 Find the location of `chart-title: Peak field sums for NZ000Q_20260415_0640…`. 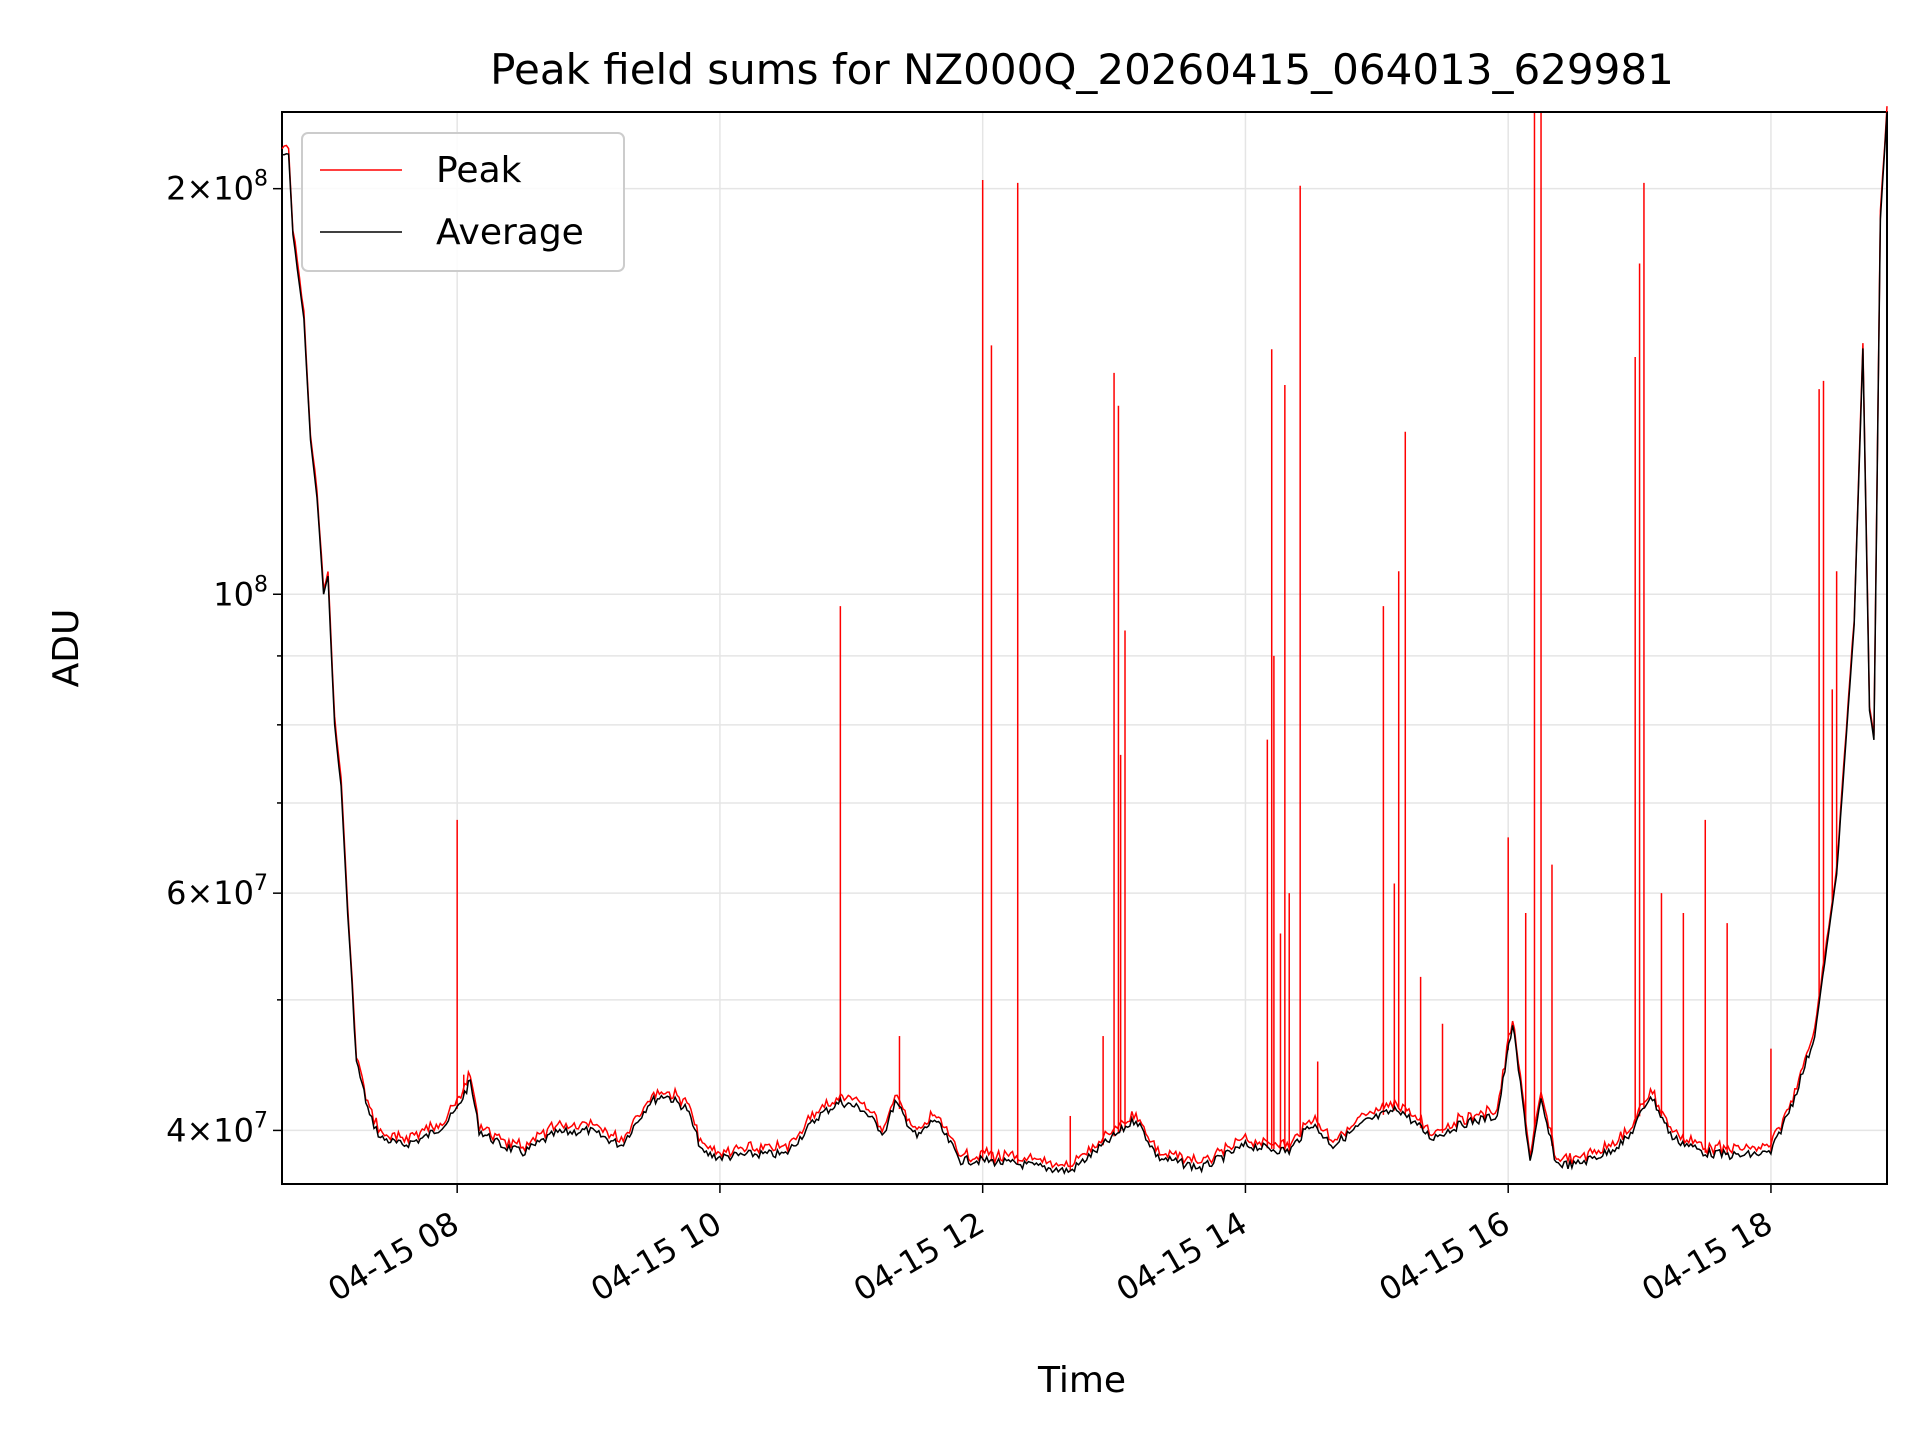

chart-title: Peak field sums for NZ000Q_20260415_0640… is located at coordinates (1082, 69).